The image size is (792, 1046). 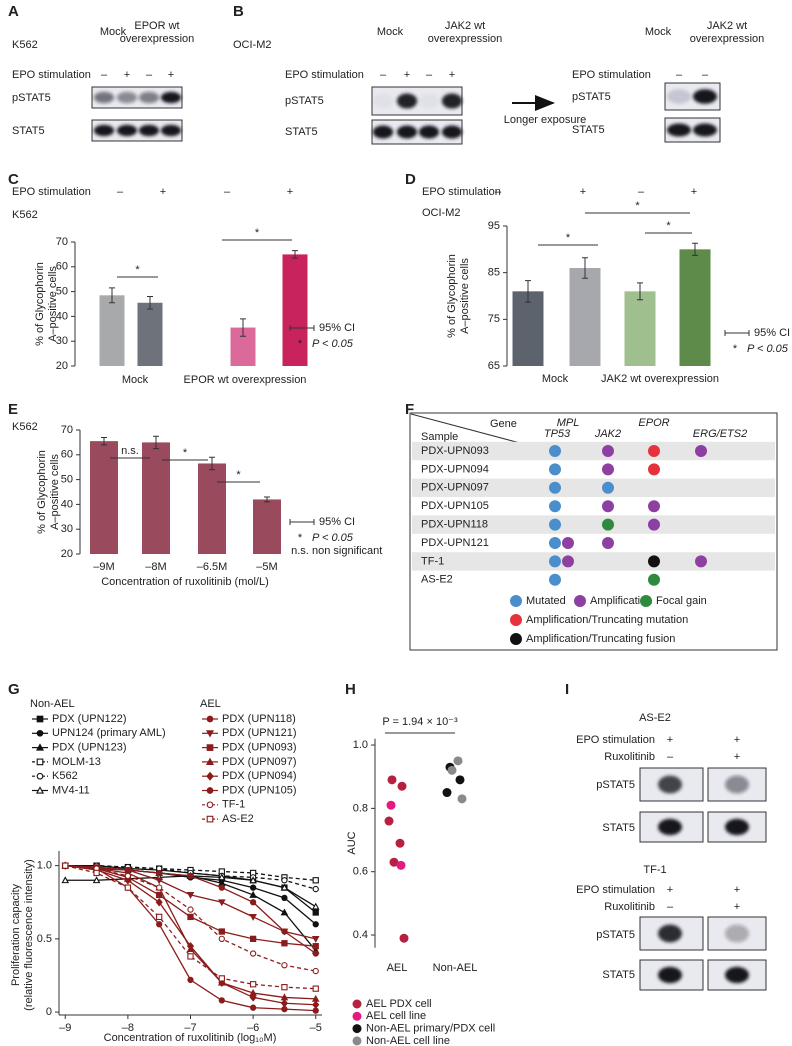 What do you see at coordinates (185, 582) in the screenshot?
I see `x-axis-title: Concentration of ruxolitinib (mol/L)` at bounding box center [185, 582].